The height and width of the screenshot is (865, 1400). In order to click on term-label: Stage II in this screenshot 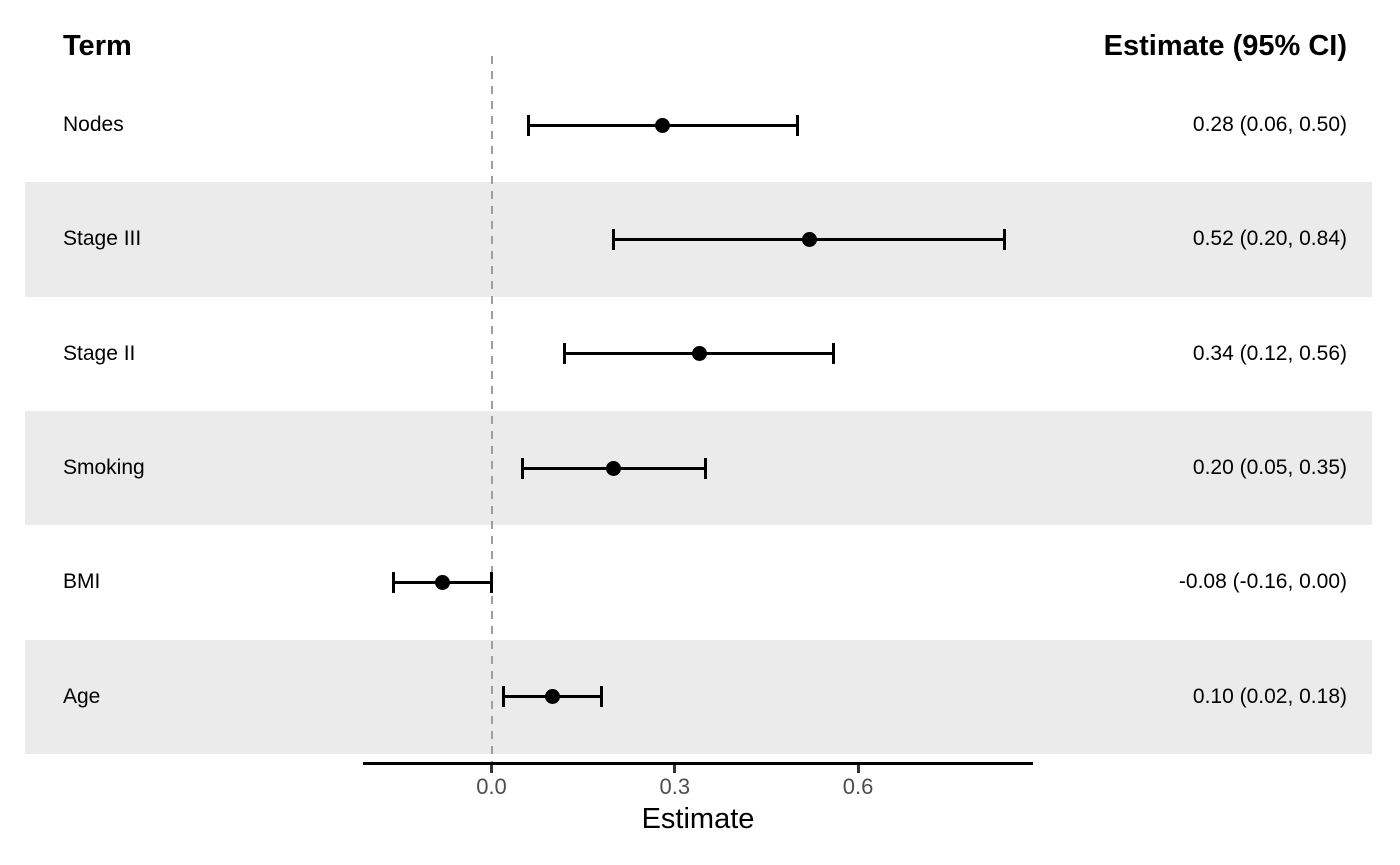, I will do `click(99, 353)`.